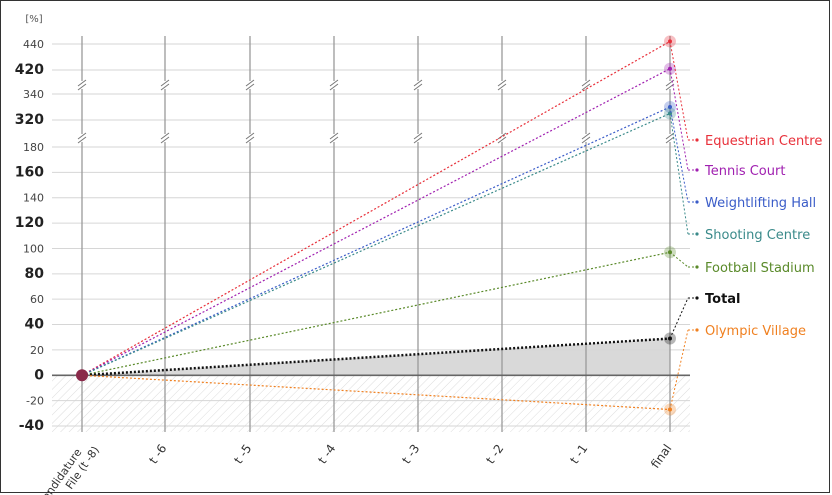 Image resolution: width=832 pixels, height=495 pixels. What do you see at coordinates (82, 375) in the screenshot?
I see `origin-point` at bounding box center [82, 375].